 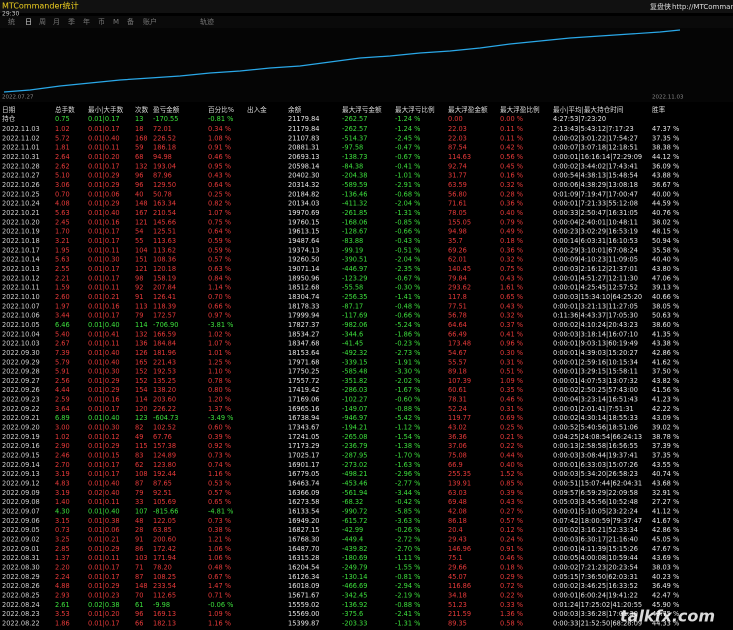 I want to click on row-cell: -2.45 %, so click(x=407, y=138).